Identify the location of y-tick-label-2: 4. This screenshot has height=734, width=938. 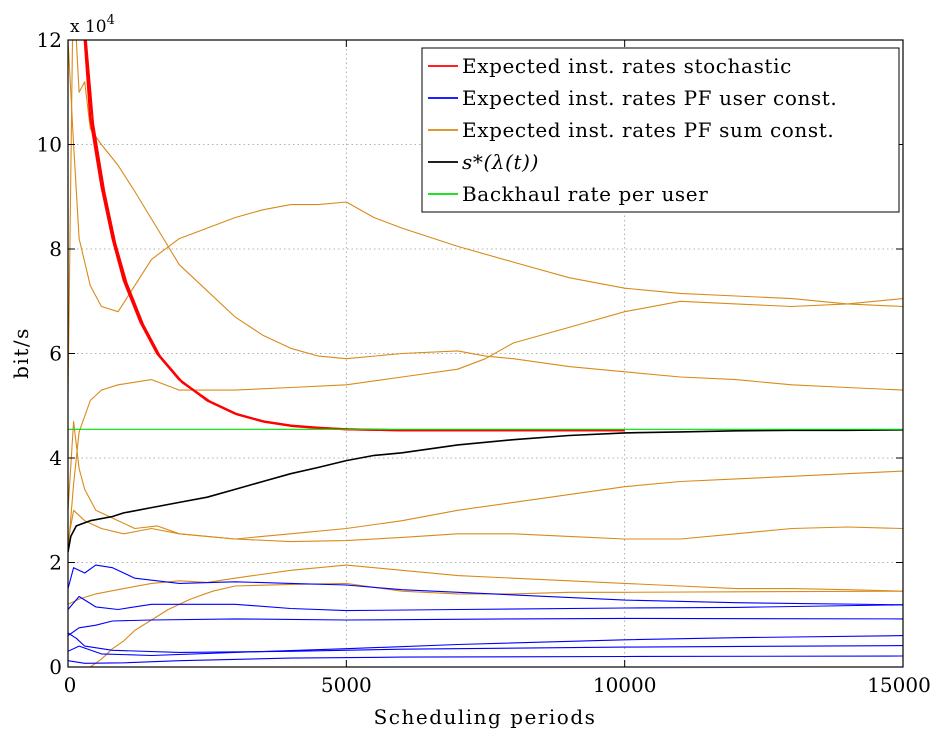
(55, 458).